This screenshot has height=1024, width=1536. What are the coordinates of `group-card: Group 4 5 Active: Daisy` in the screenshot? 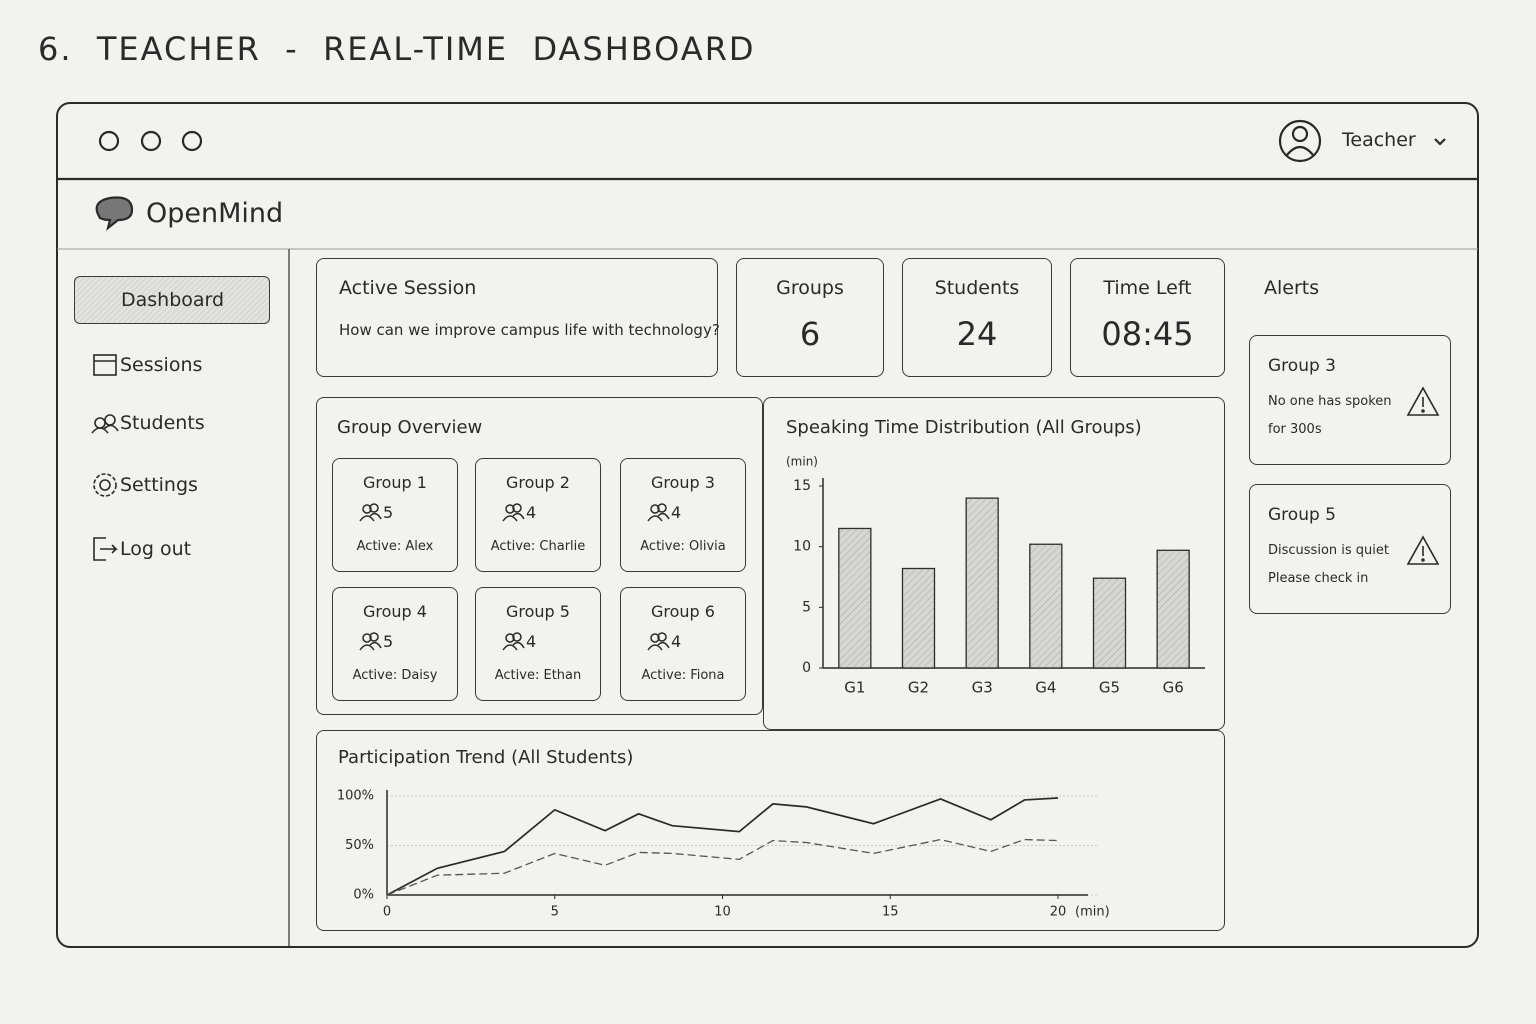 It's located at (395, 644).